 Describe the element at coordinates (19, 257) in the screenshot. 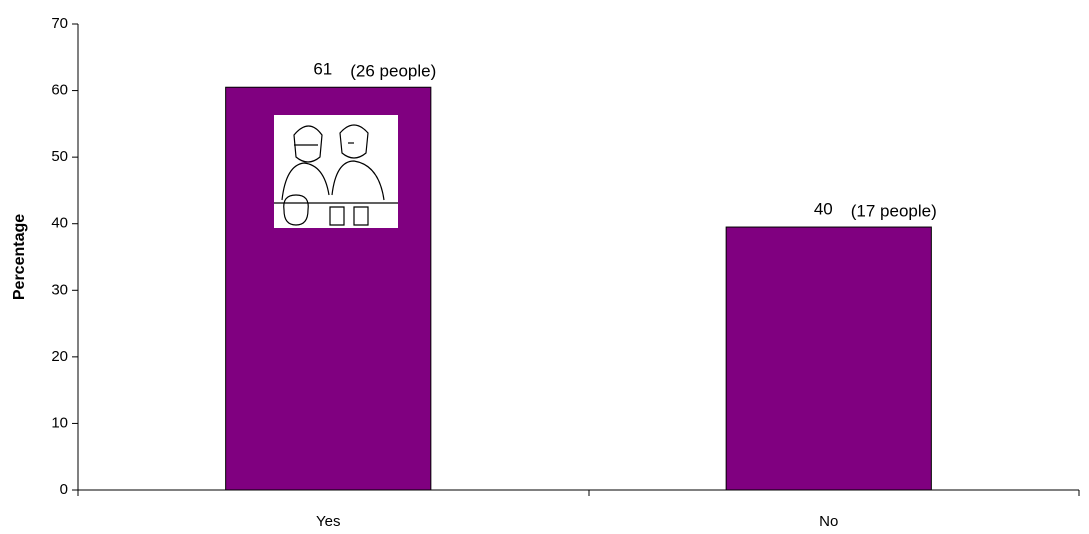

I see `y-axis-label: Percentage` at that location.